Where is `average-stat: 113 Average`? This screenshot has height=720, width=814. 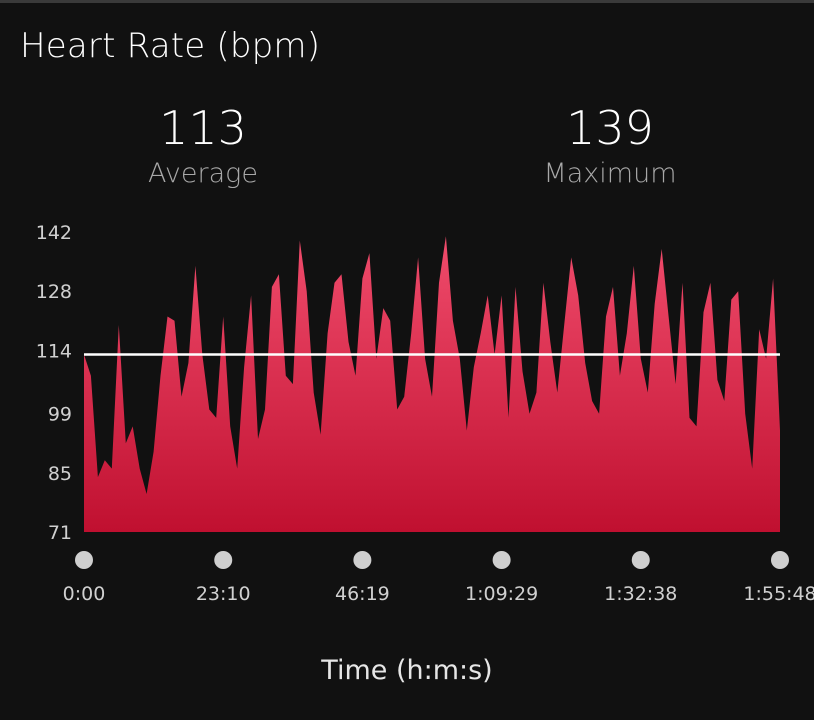 average-stat: 113 Average is located at coordinates (203, 145).